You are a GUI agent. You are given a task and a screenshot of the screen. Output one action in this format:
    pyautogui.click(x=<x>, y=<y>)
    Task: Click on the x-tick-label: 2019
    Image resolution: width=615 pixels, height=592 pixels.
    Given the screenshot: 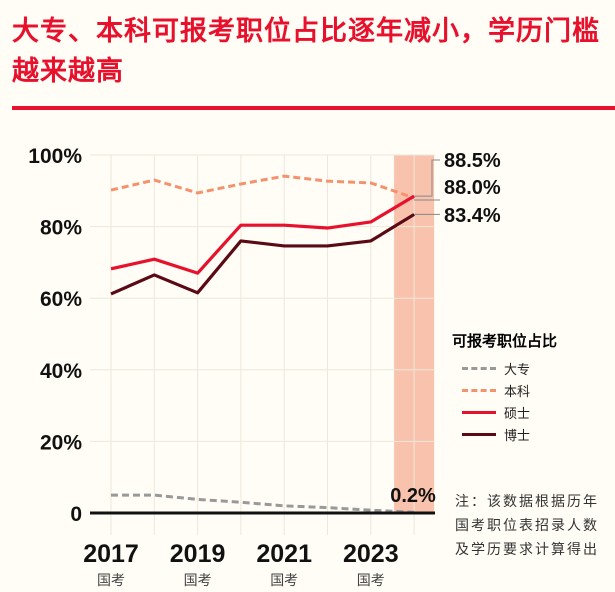 What is the action you would take?
    pyautogui.click(x=198, y=554)
    